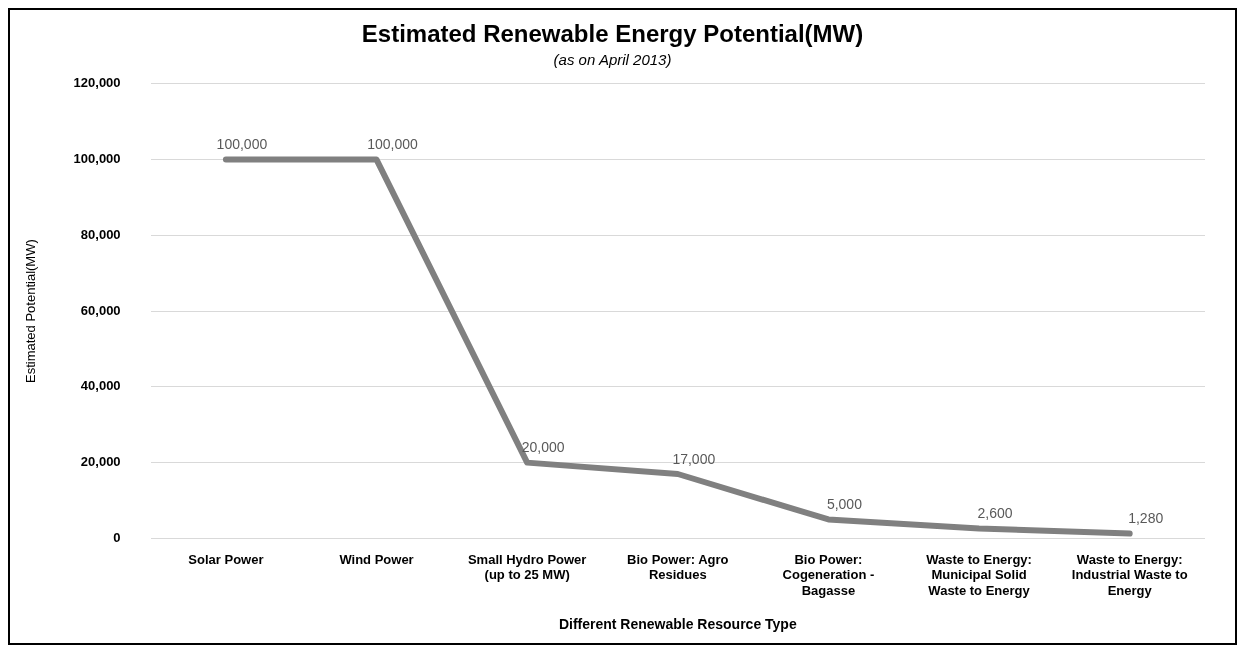  What do you see at coordinates (995, 513) in the screenshot?
I see `data-label: 2,600` at bounding box center [995, 513].